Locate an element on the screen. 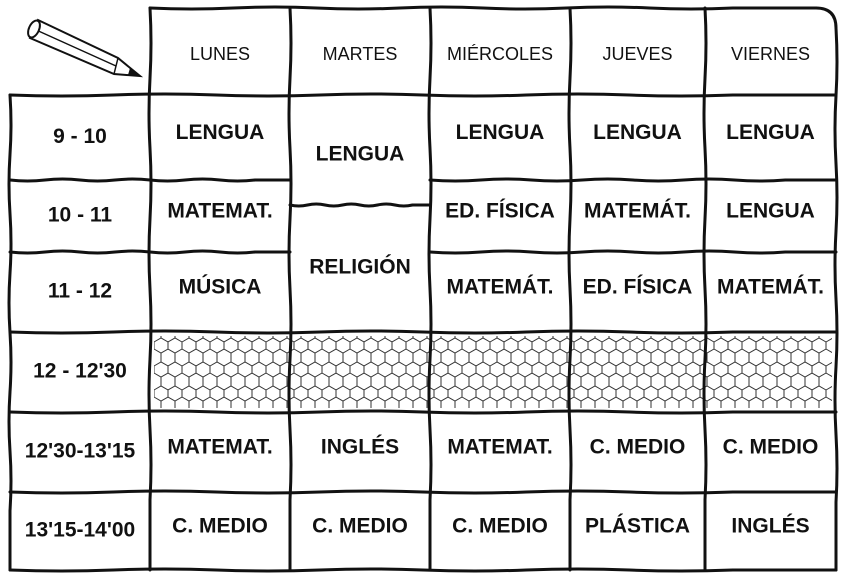 The height and width of the screenshot is (574, 843). recess-pattern is located at coordinates (493, 372).